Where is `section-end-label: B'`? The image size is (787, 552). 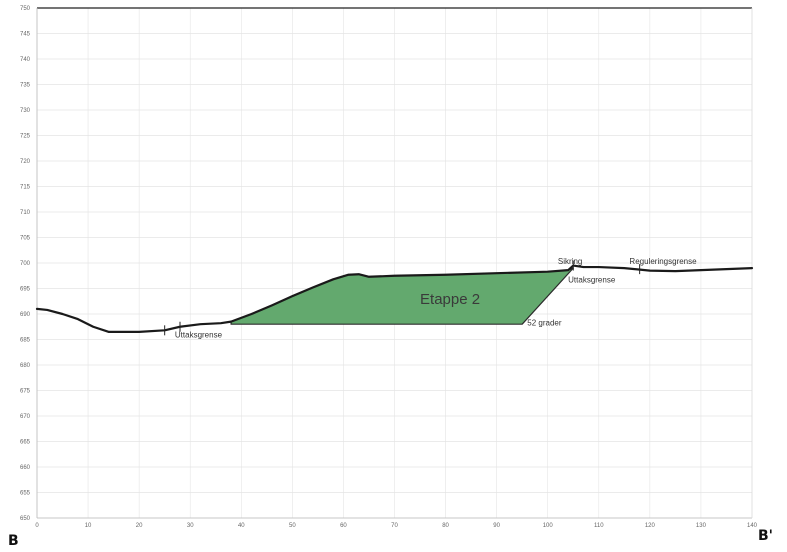 section-end-label: B' is located at coordinates (765, 536).